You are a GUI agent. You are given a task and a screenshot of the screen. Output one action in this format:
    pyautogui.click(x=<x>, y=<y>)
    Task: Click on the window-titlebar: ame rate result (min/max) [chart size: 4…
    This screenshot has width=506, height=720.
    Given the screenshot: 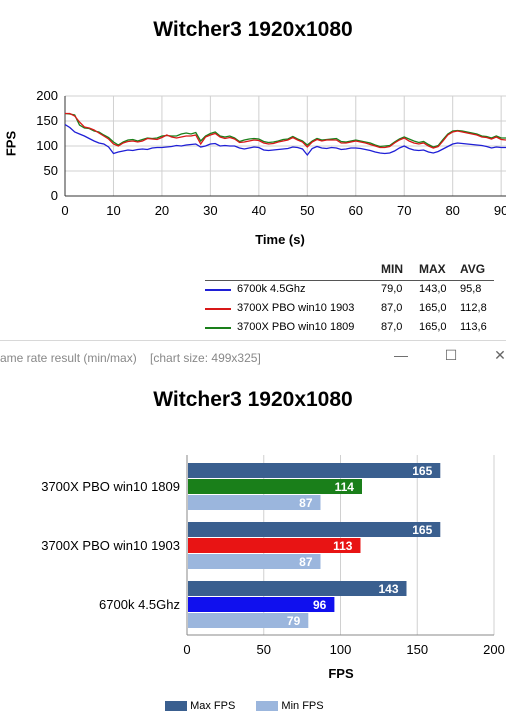 What is the action you would take?
    pyautogui.click(x=253, y=356)
    